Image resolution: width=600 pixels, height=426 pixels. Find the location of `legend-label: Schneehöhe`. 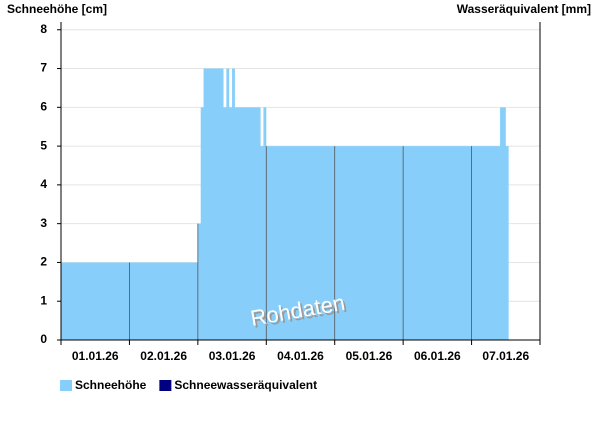

legend-label: Schneehöhe is located at coordinates (111, 385).